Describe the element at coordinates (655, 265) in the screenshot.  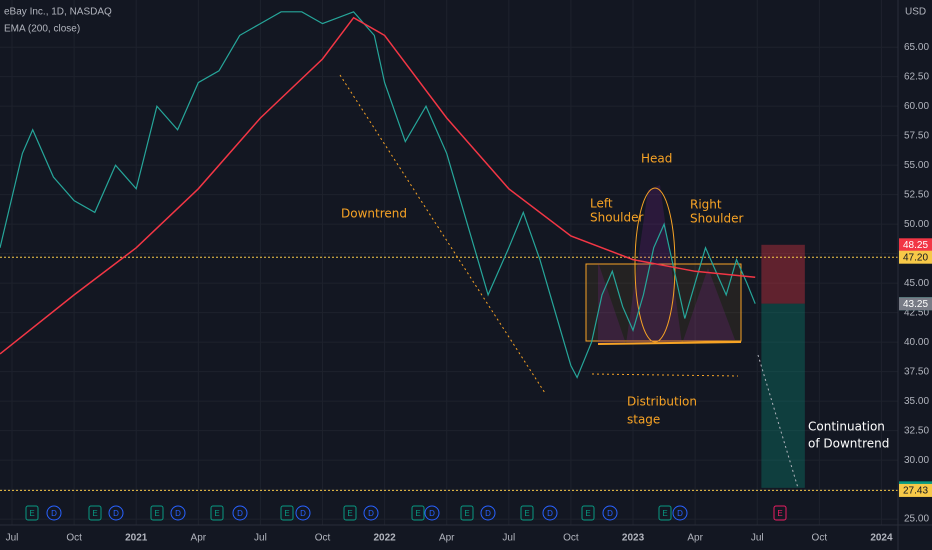
I see `head-ellipse` at that location.